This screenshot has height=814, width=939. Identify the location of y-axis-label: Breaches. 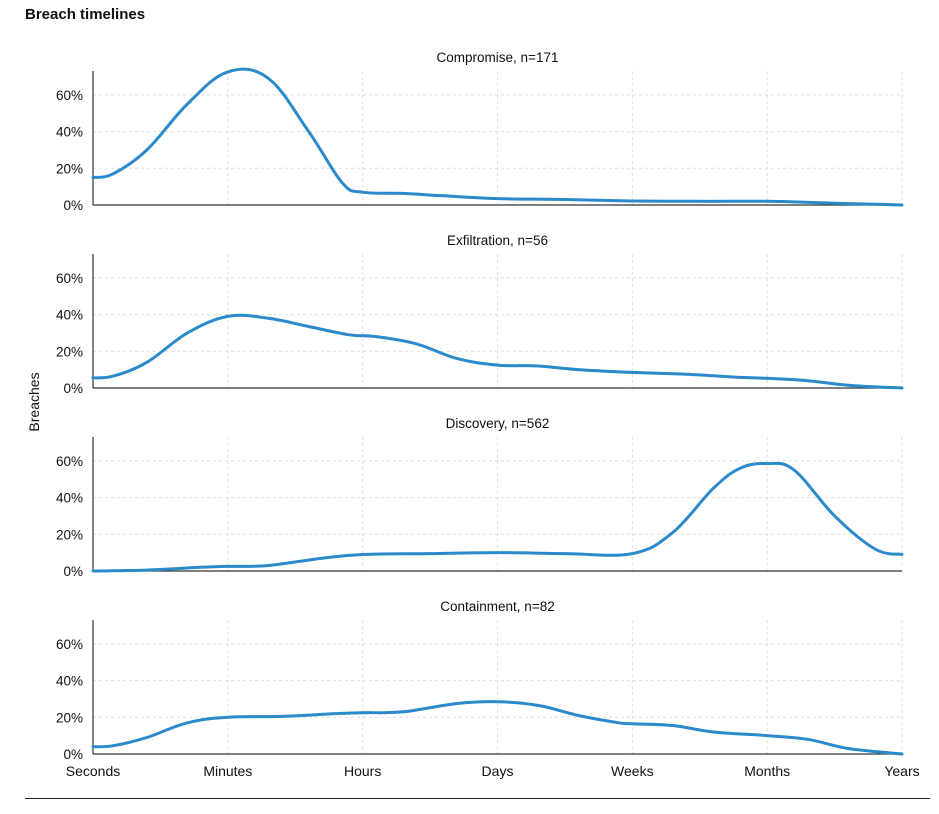
(34, 401).